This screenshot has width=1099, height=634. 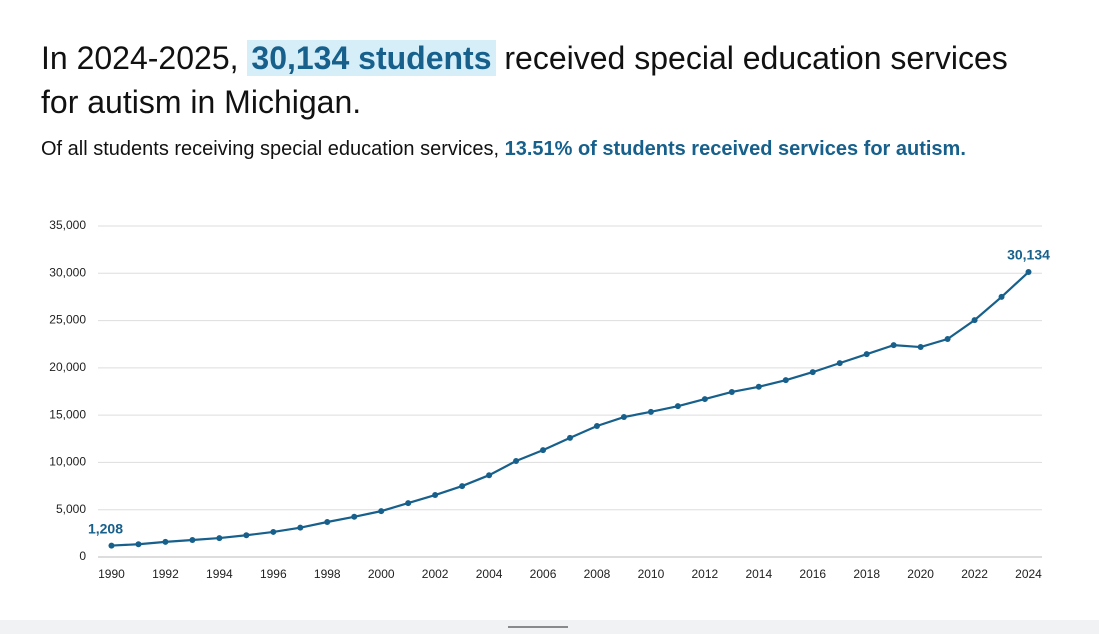 I want to click on x-tick-label: 2016, so click(x=812, y=574).